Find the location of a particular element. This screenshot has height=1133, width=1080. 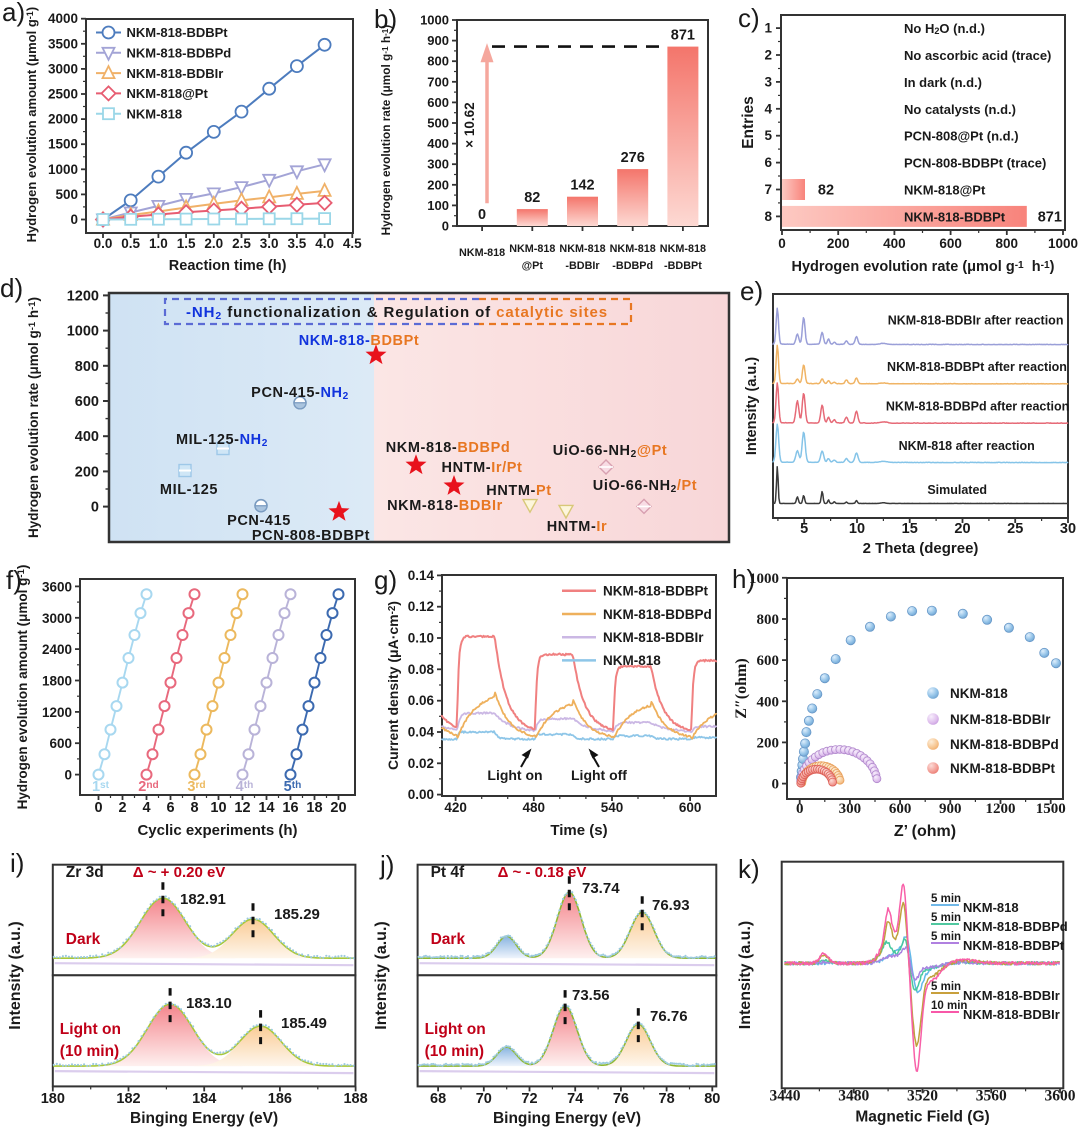

svg-text: 0.08 is located at coordinates (421, 669).